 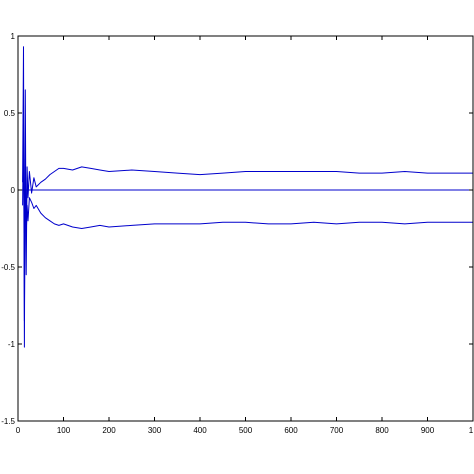 I want to click on x-tick-label: 900, so click(x=428, y=430).